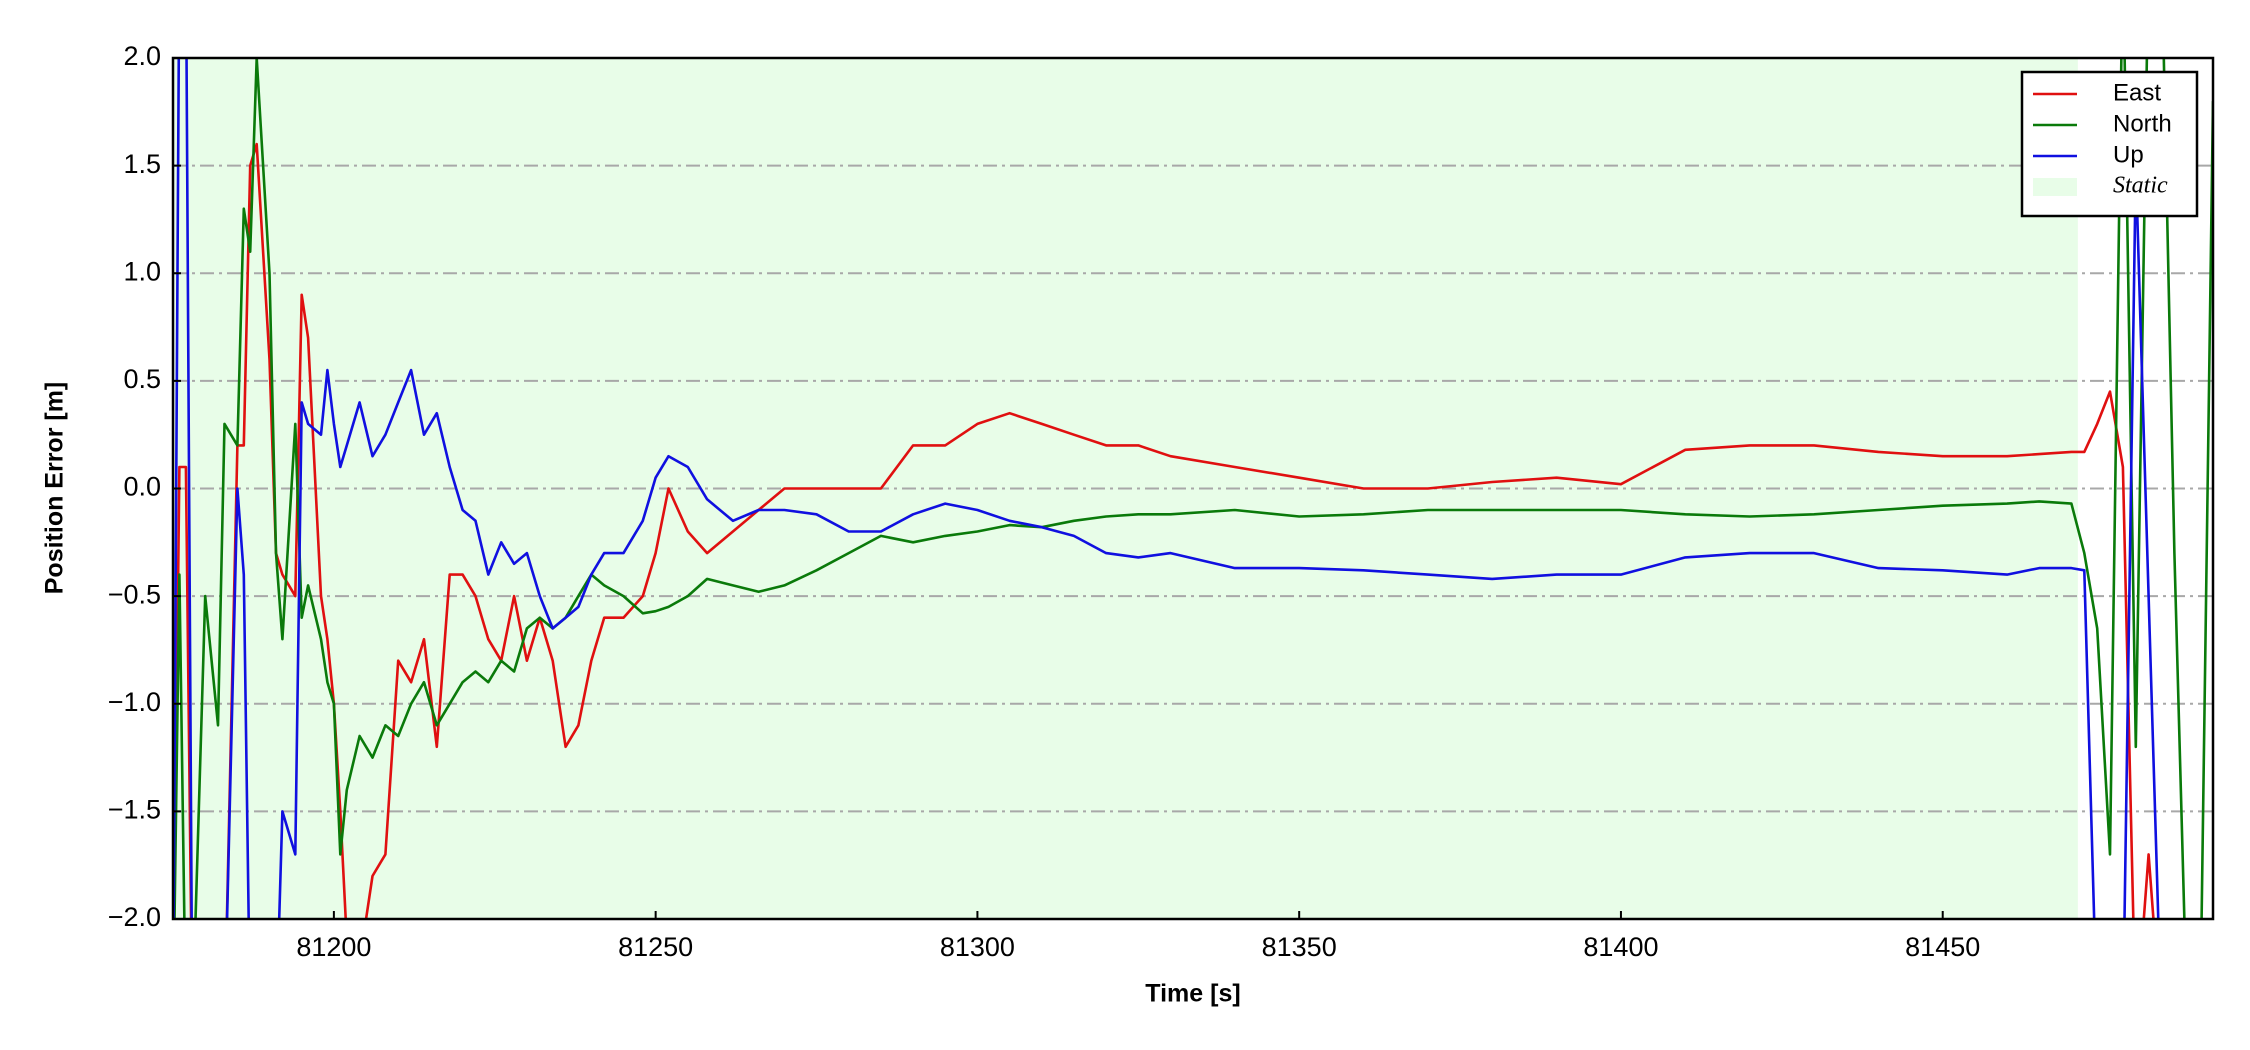 The image size is (2250, 1050). I want to click on y-axis-label: Position Error [m], so click(55, 488).